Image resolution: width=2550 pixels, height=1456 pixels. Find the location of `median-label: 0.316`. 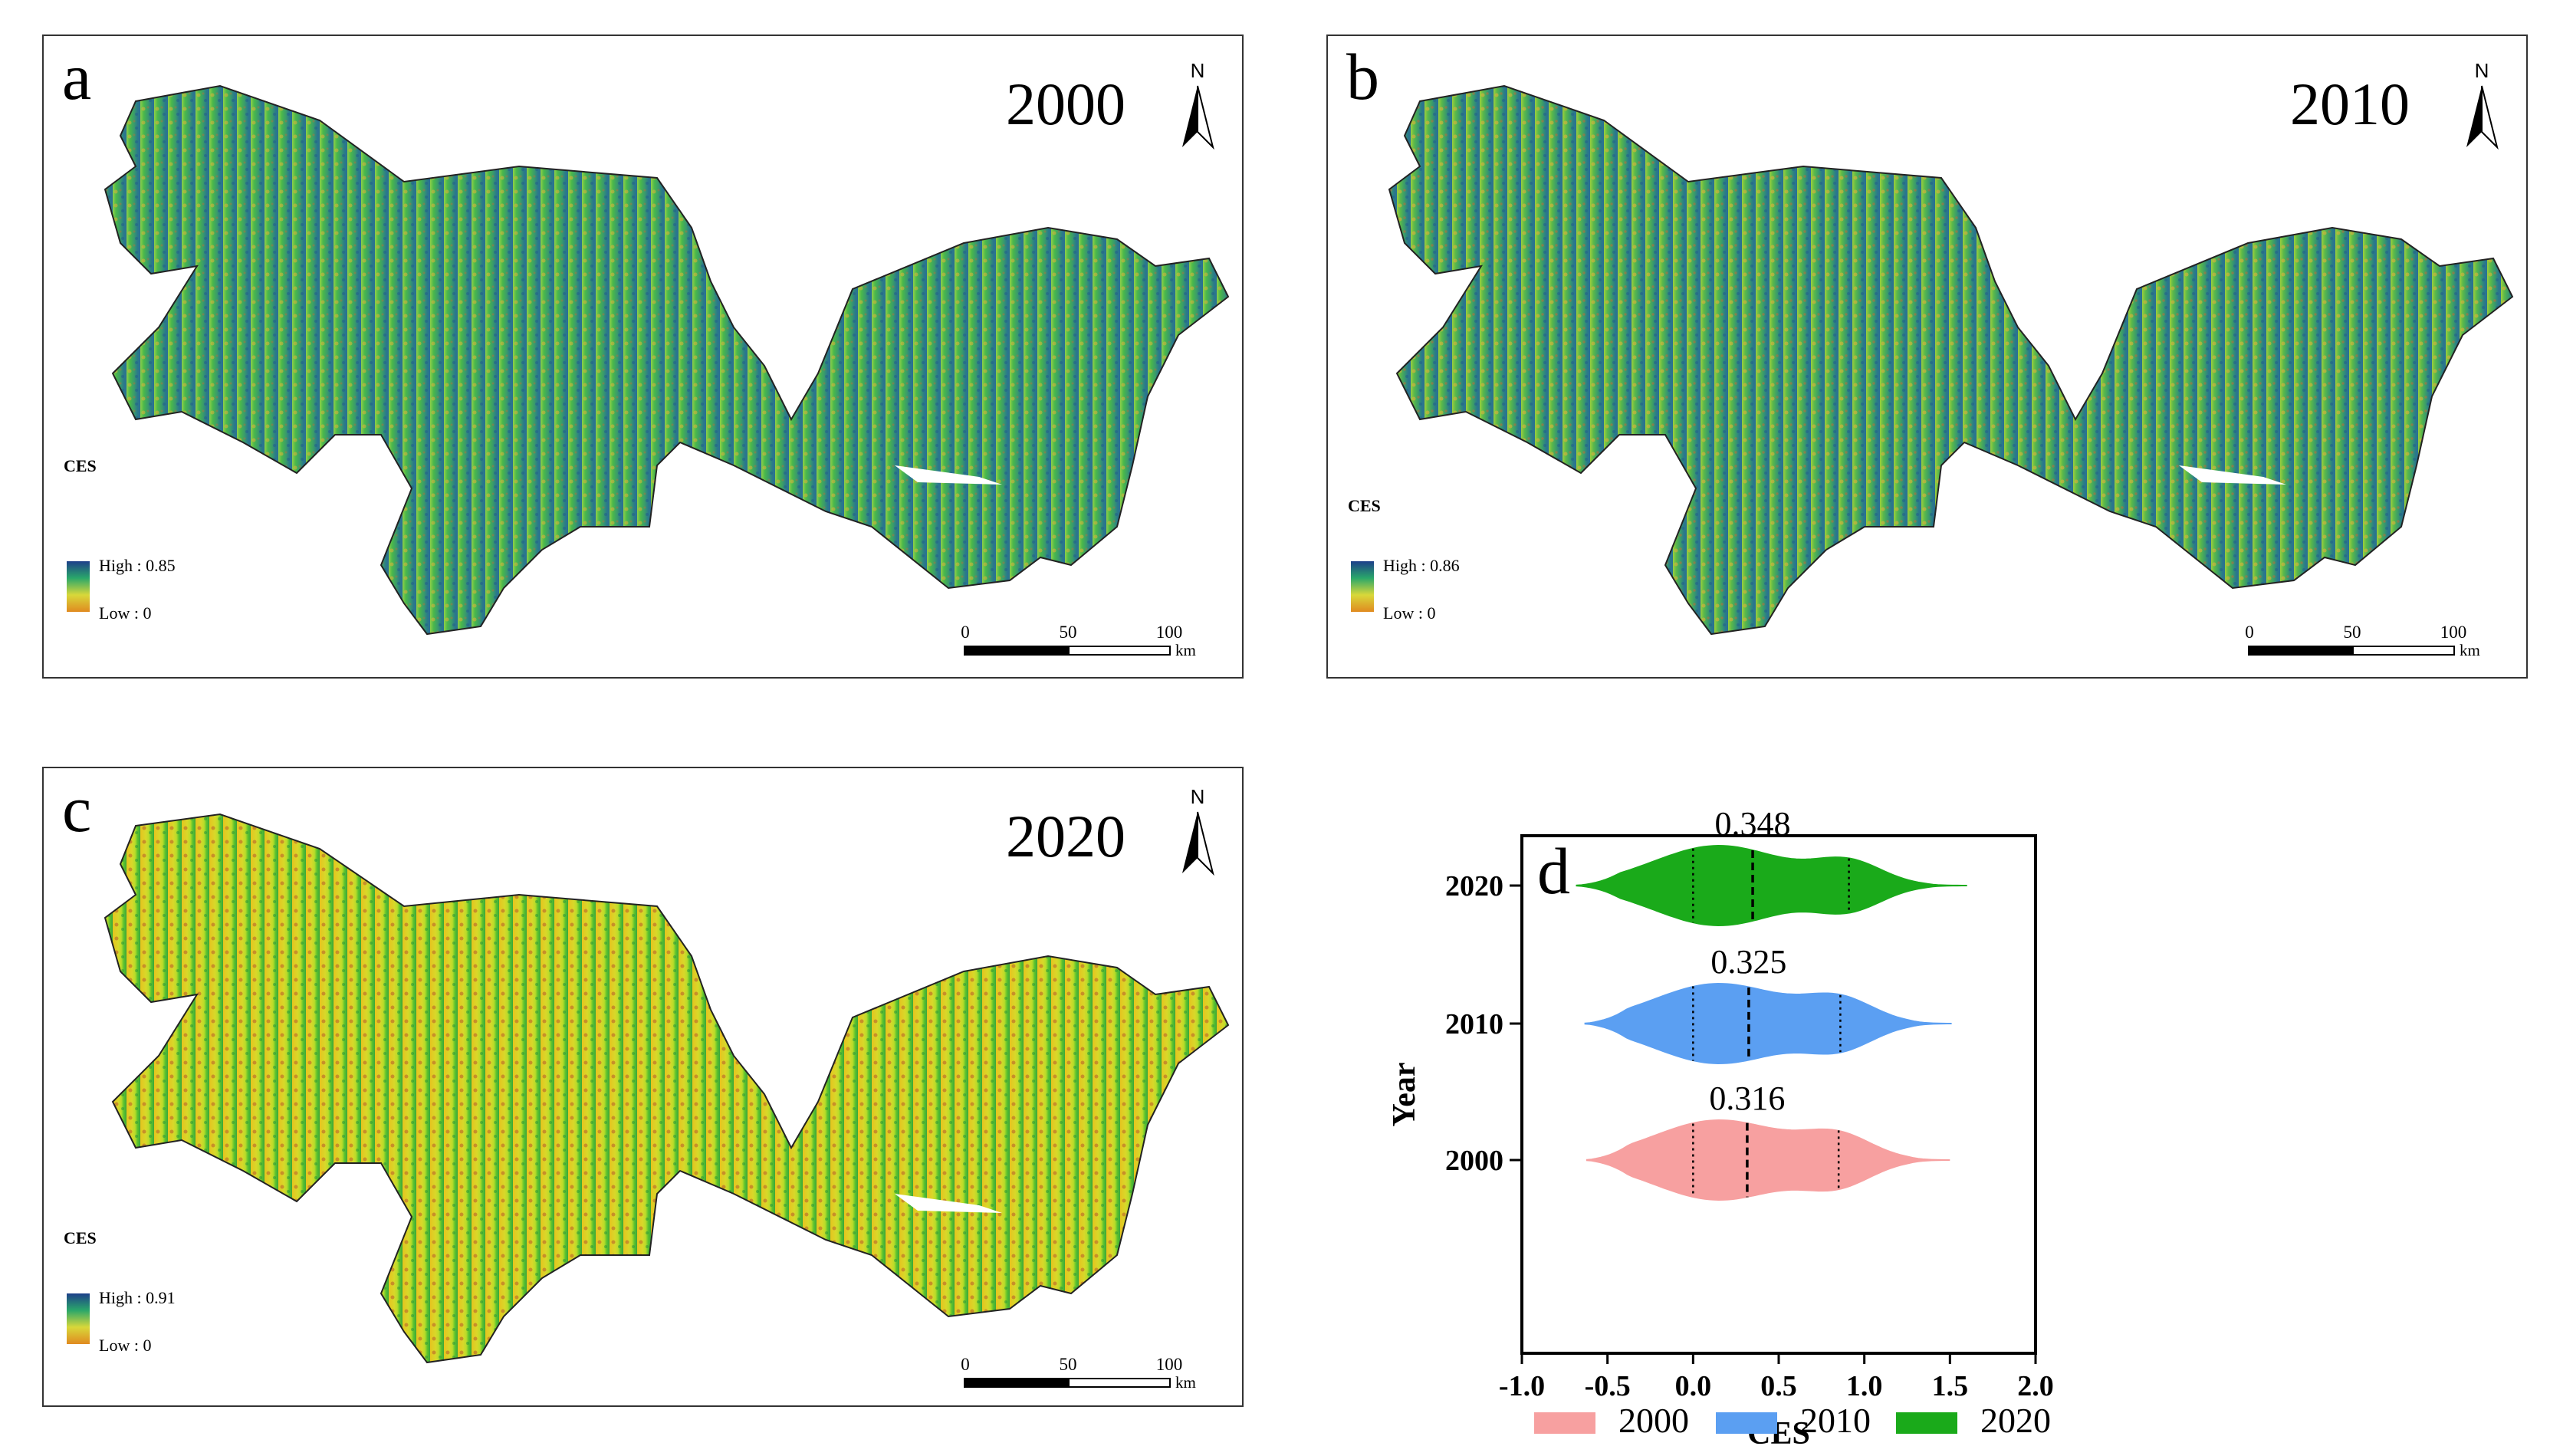

median-label: 0.316 is located at coordinates (1747, 1098).